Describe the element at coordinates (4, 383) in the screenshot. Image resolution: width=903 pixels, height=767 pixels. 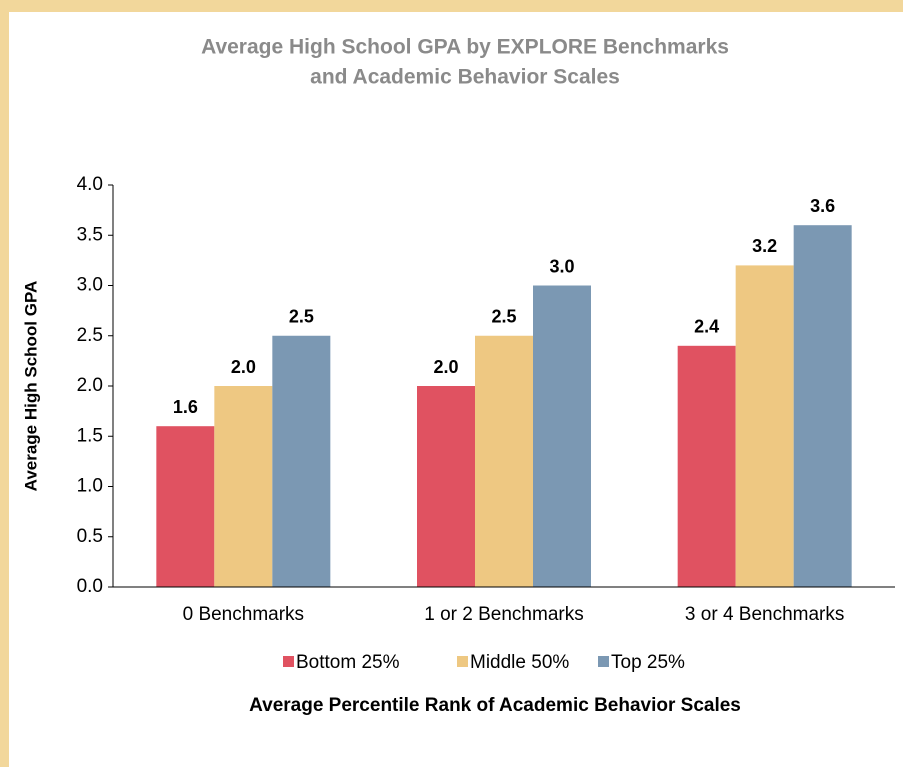
I see `frame-left` at that location.